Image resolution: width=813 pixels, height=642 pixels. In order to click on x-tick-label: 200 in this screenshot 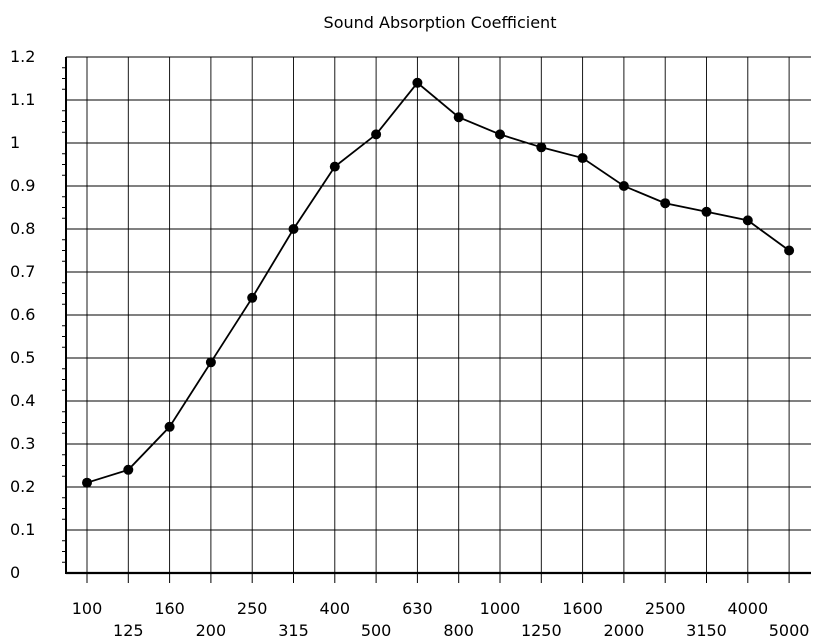, I will do `click(211, 630)`.